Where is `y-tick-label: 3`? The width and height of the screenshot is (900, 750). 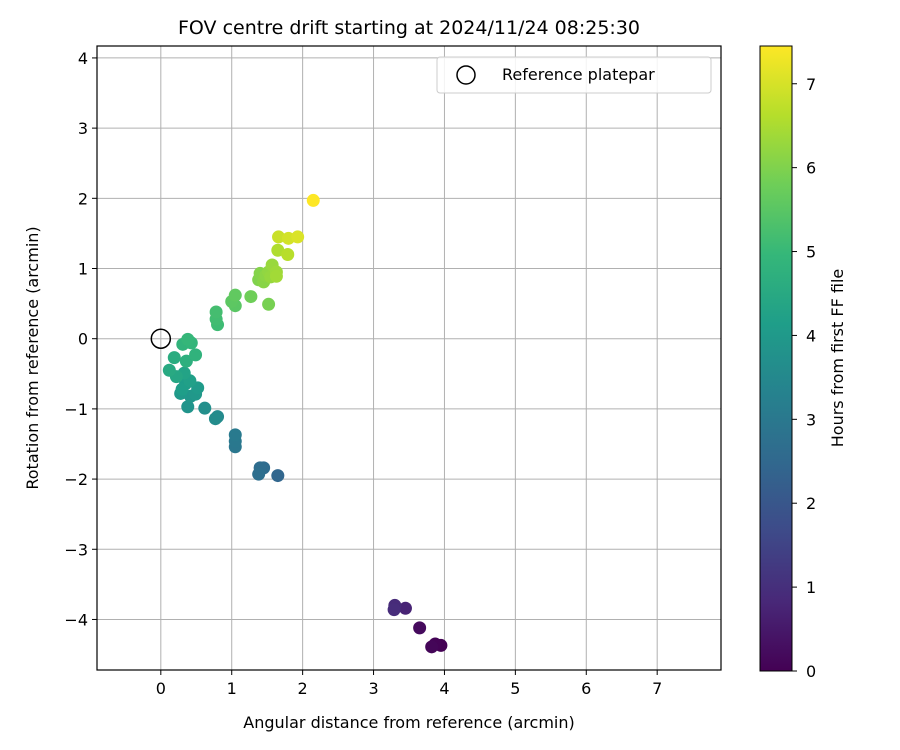 y-tick-label: 3 is located at coordinates (83, 128).